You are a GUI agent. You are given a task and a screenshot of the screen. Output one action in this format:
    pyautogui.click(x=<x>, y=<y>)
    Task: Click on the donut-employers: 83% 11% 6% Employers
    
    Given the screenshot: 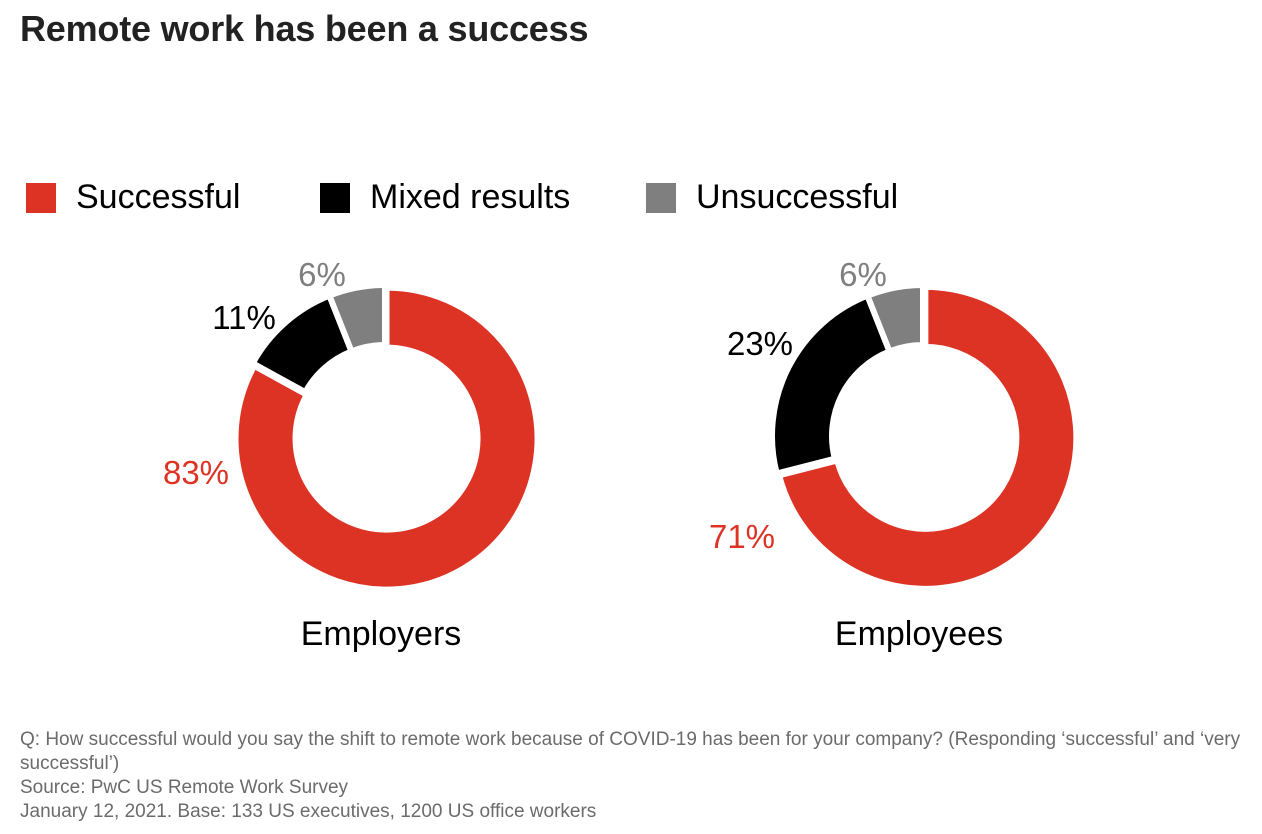 What is the action you would take?
    pyautogui.click(x=352, y=454)
    